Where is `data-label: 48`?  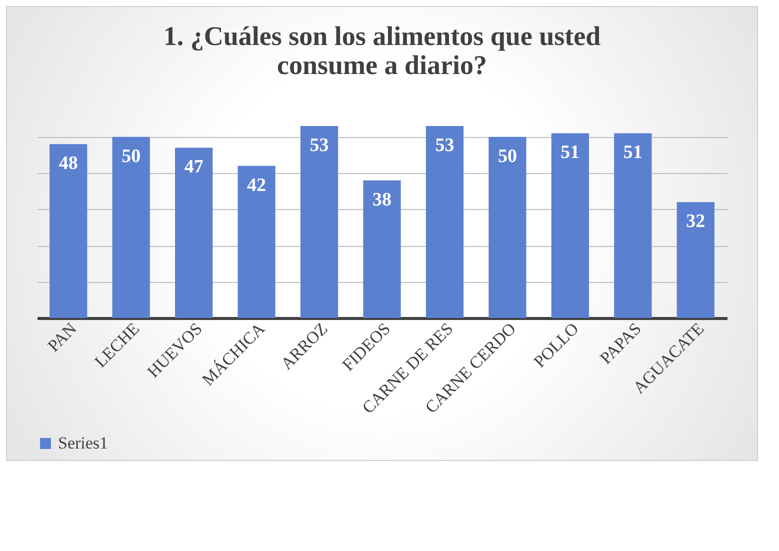 data-label: 48 is located at coordinates (68, 163).